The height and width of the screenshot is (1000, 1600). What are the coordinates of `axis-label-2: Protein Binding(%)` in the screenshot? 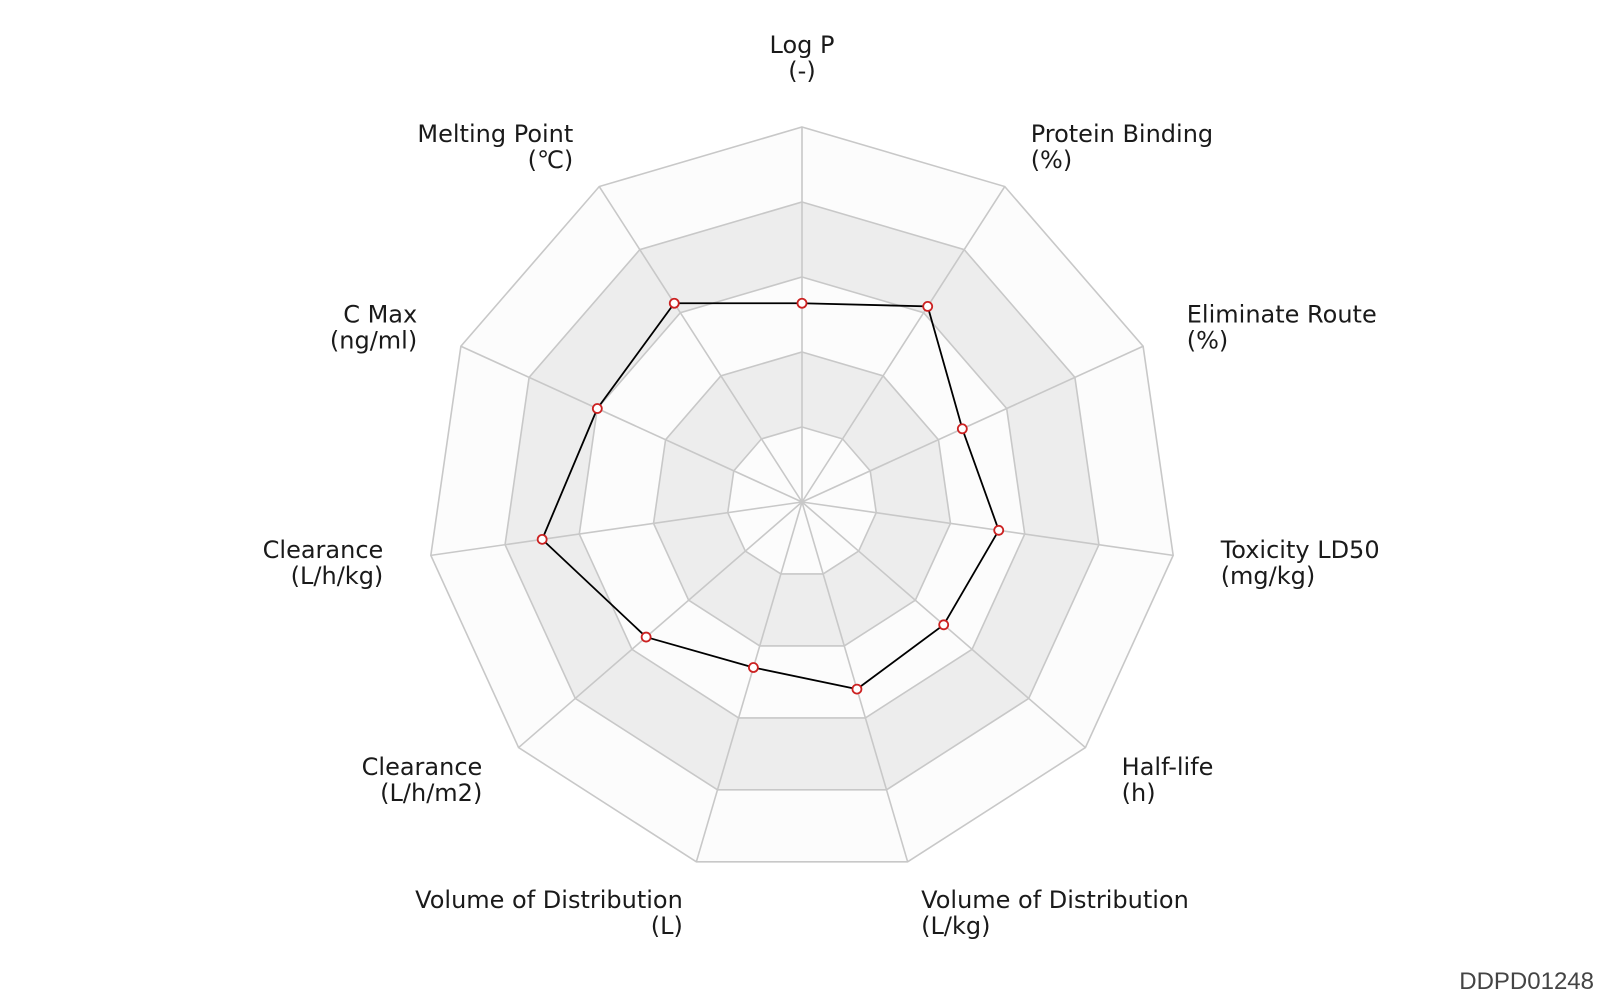 It's located at (1122, 147).